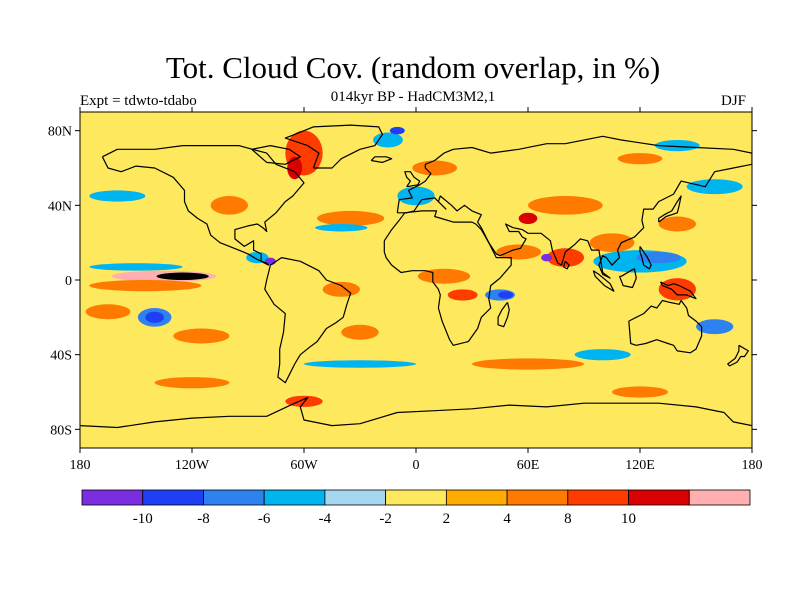 The image size is (800, 600). Describe the element at coordinates (412, 179) in the screenshot. I see `uk-coast` at that location.